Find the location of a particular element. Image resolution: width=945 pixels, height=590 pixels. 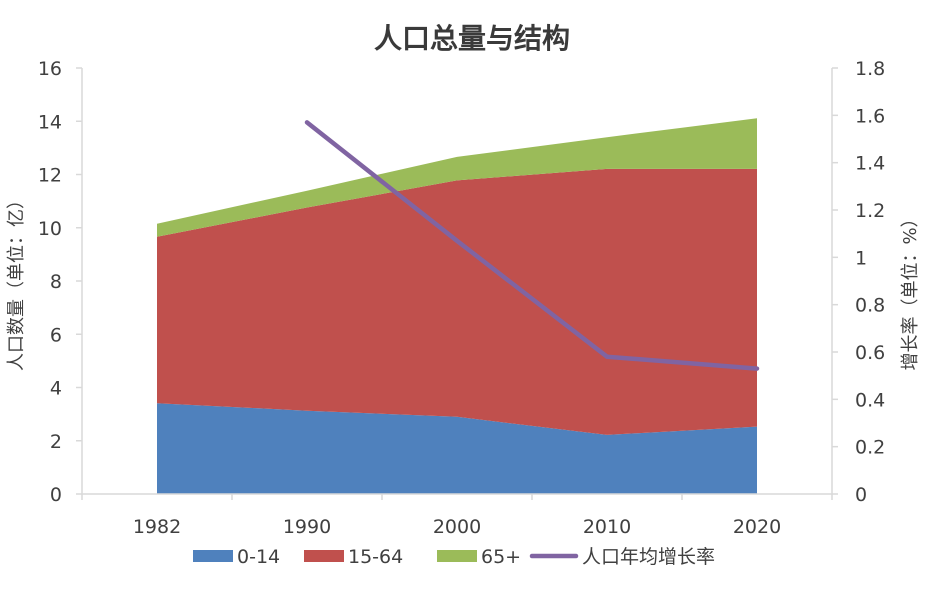

right-tick-label: 1.2 is located at coordinates (870, 211).